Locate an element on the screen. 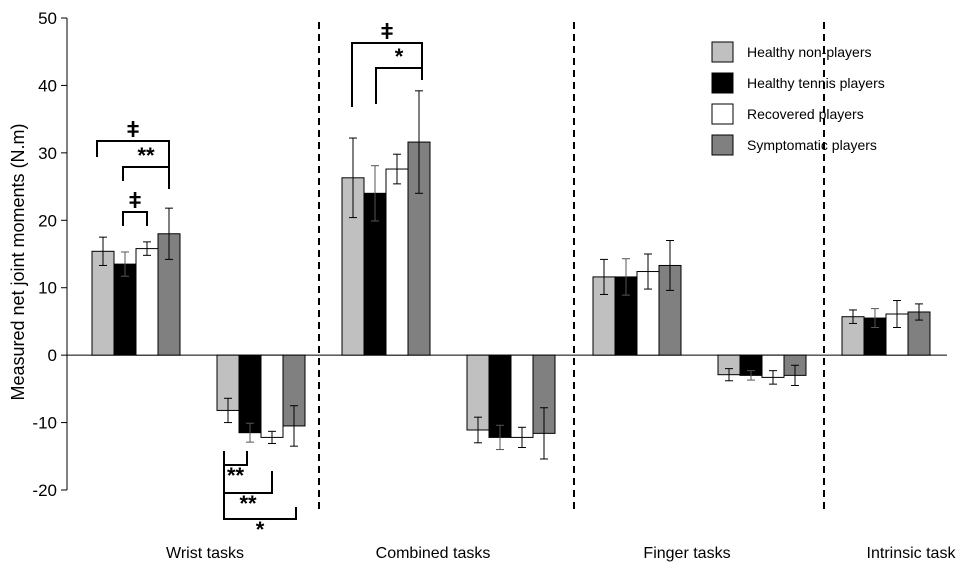  y-tick-label: 50 is located at coordinates (47, 18).